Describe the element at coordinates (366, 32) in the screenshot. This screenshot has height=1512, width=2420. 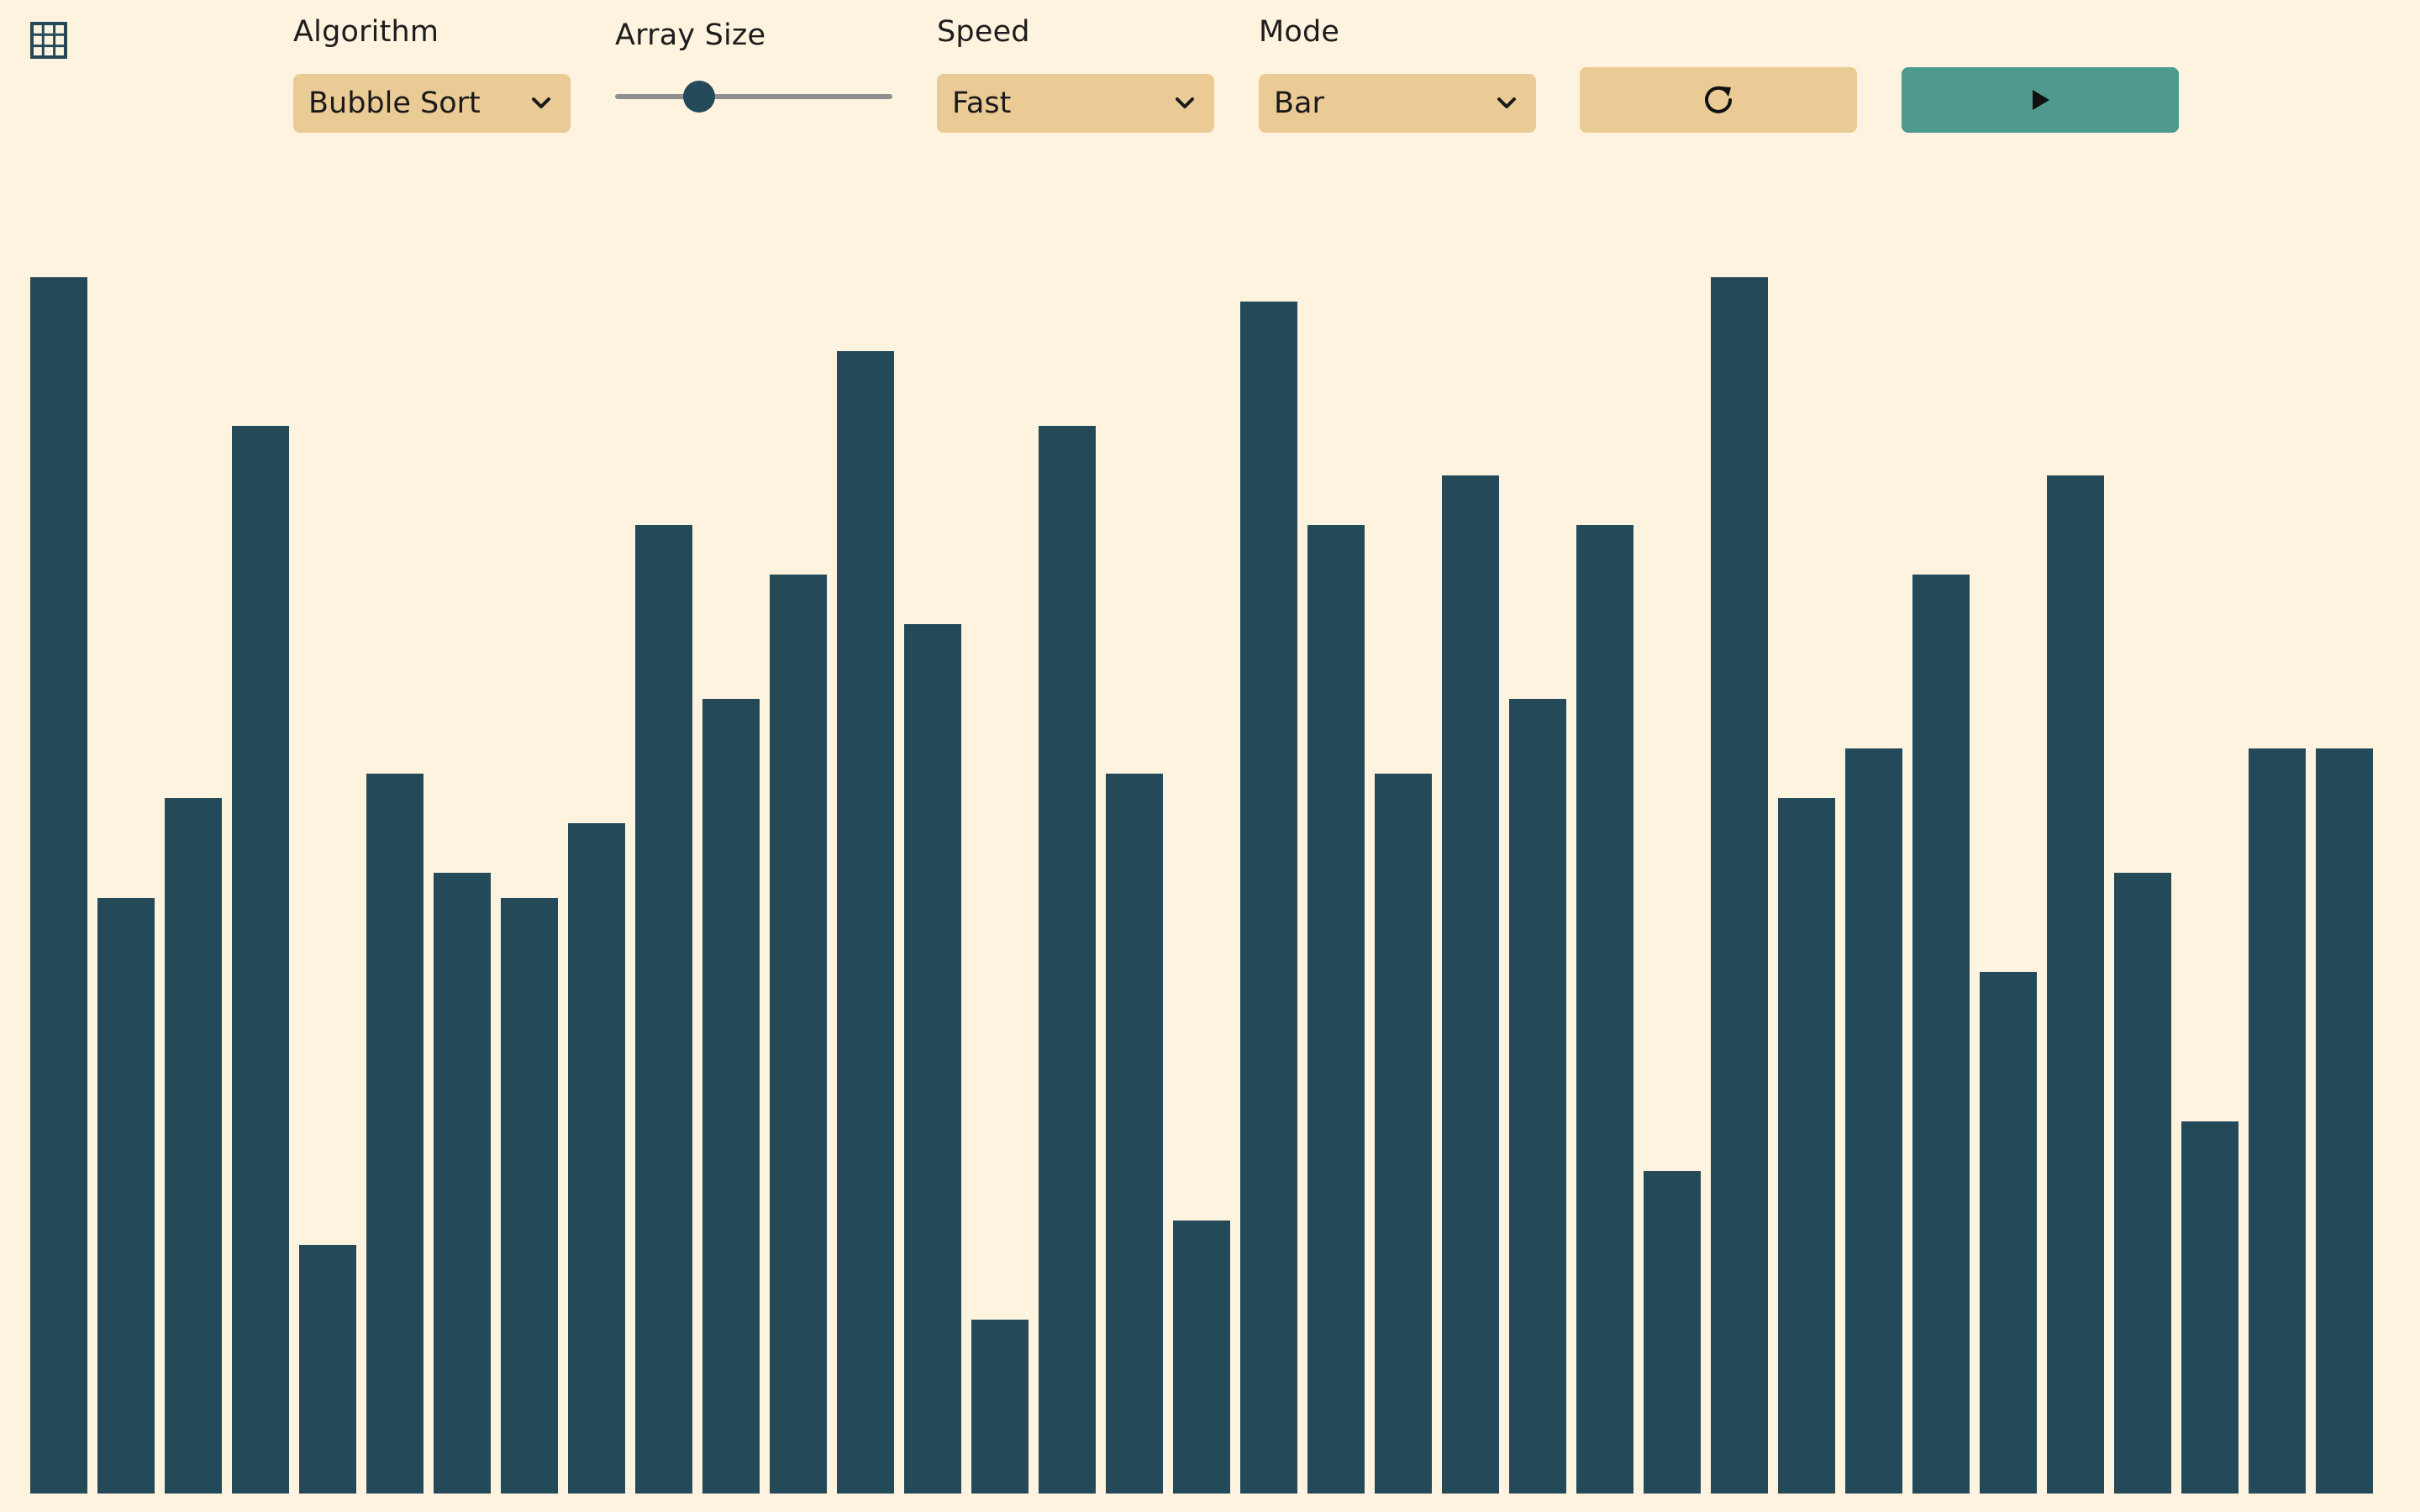
I see `algorithm-label: Algorithm` at that location.